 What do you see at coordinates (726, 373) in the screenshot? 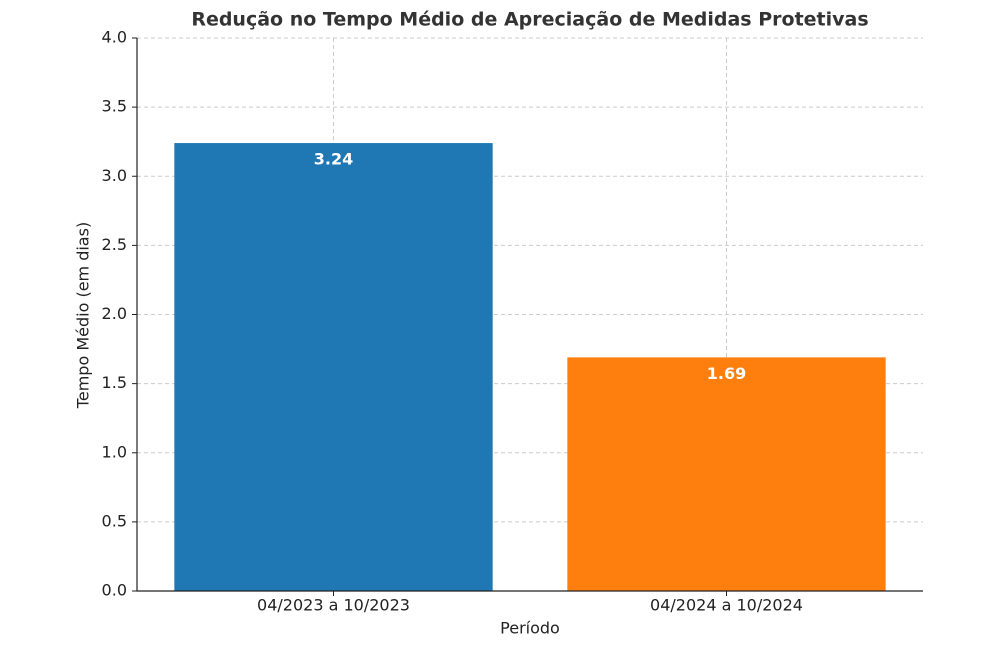
I see `value-label: 1.69` at bounding box center [726, 373].